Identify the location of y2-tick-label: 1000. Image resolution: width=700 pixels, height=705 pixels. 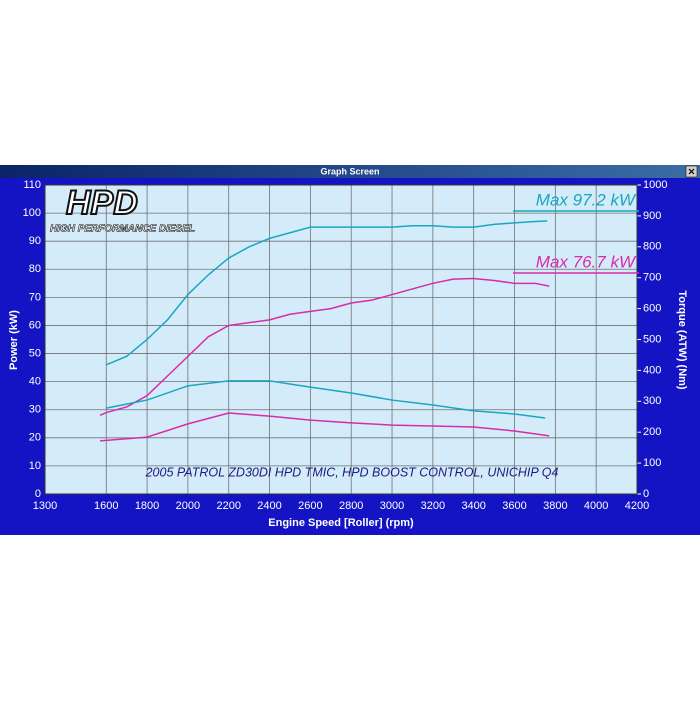
(655, 185).